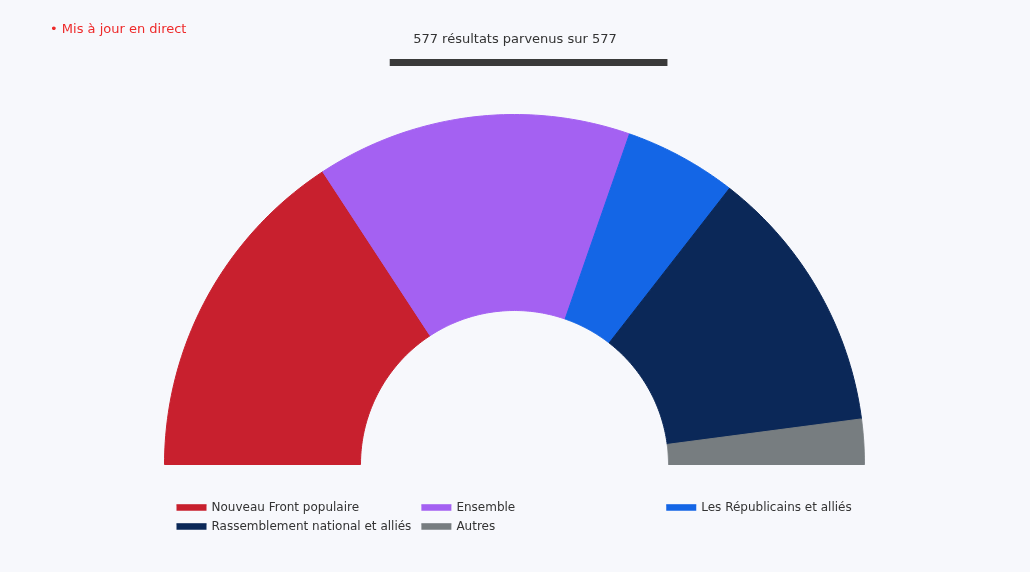 Image resolution: width=1030 pixels, height=572 pixels. Describe the element at coordinates (118, 28) in the screenshot. I see `text: • Mis à jour en direct` at that location.